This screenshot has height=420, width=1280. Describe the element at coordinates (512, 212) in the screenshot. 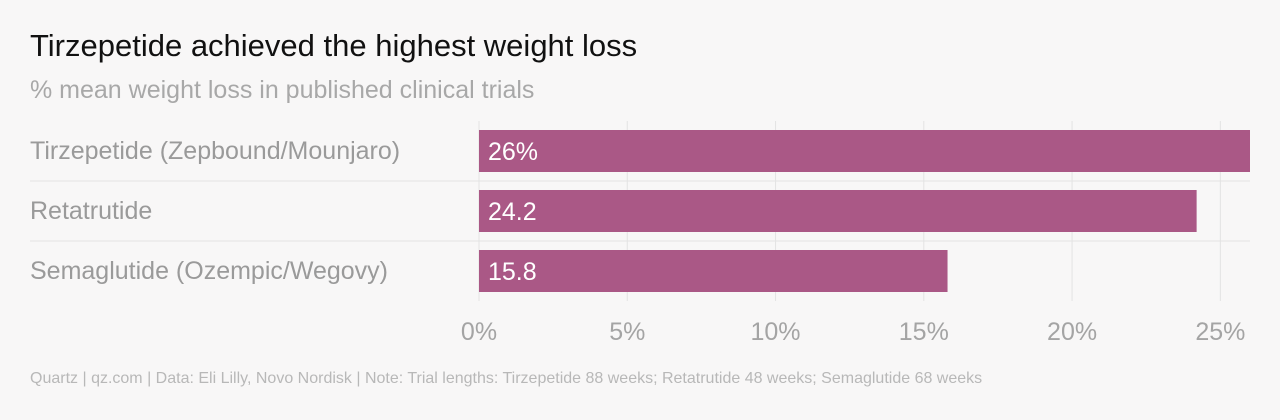

I see `bar-value-label: 24.2` at that location.